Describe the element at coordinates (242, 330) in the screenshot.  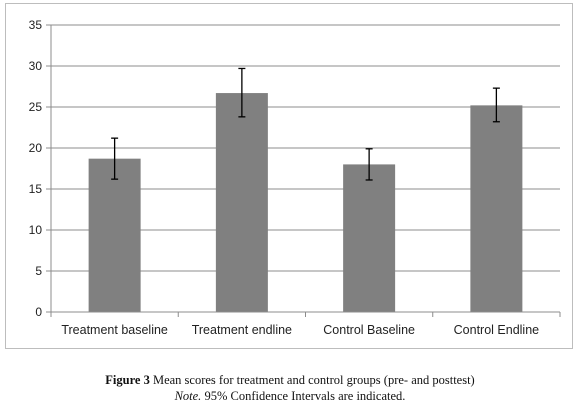
I see `x-category-label: Treatment endline` at that location.